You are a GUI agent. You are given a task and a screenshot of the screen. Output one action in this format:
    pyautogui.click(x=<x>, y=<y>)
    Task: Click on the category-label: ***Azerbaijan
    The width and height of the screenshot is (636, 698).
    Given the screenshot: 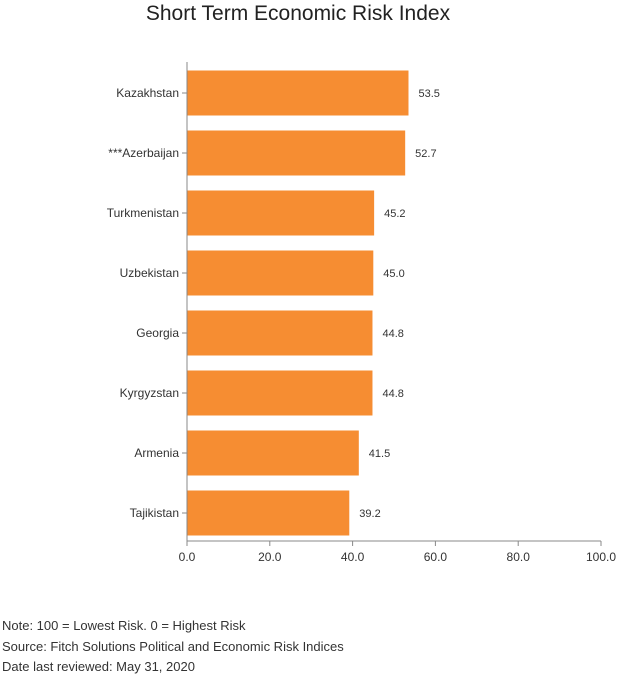 What is the action you would take?
    pyautogui.click(x=143, y=153)
    